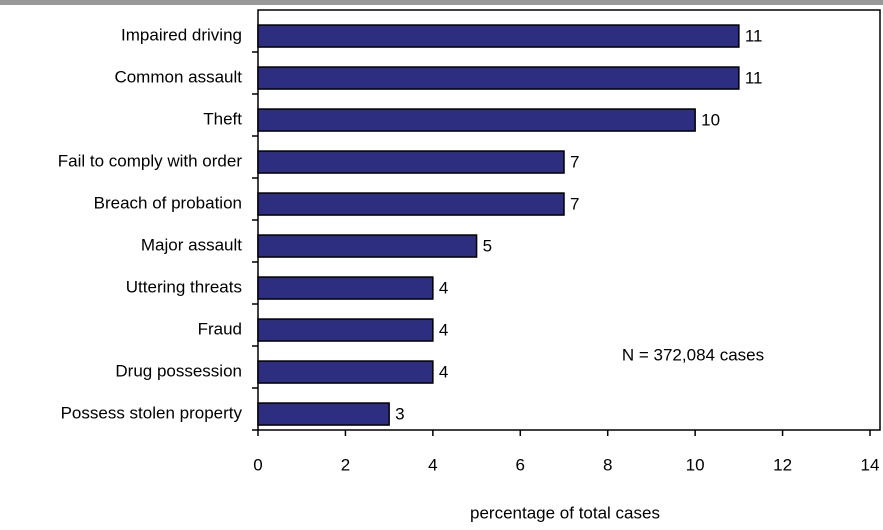  What do you see at coordinates (152, 413) in the screenshot?
I see `y-tick-label: Possess stolen property` at bounding box center [152, 413].